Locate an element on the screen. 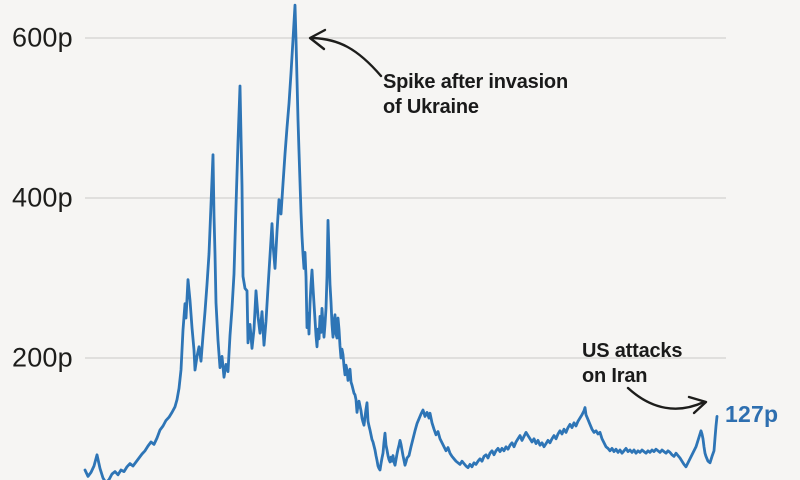 The width and height of the screenshot is (800, 480). iran-annotation: US attacks on Iran is located at coordinates (632, 364).